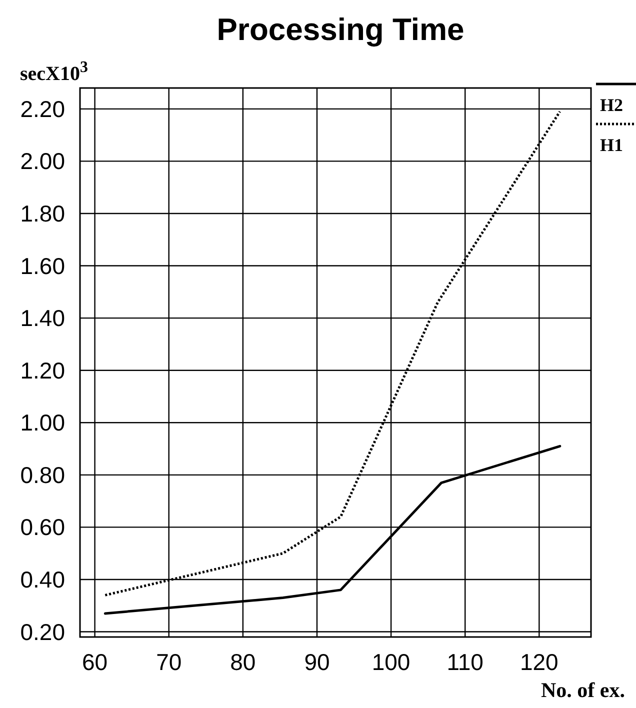 Image resolution: width=636 pixels, height=708 pixels. I want to click on x-tick-label: 80, so click(243, 662).